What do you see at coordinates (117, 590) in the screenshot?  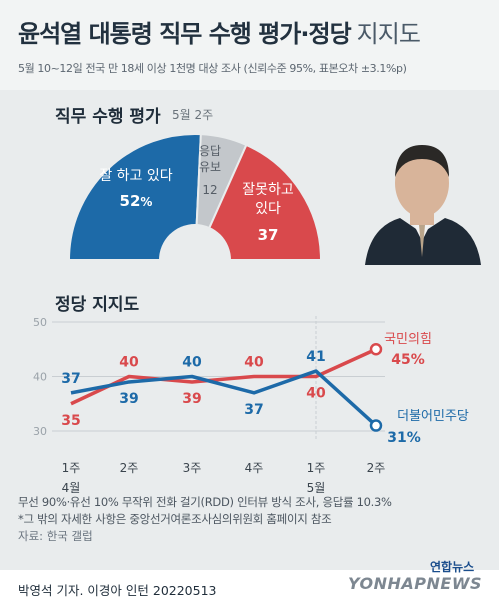 I see `credit-line: 박영석 기자. 이경아 인턴 20220513` at bounding box center [117, 590].